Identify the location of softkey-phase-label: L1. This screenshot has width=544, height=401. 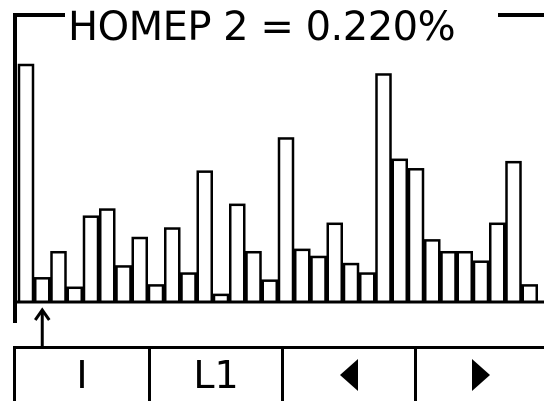
(216, 375).